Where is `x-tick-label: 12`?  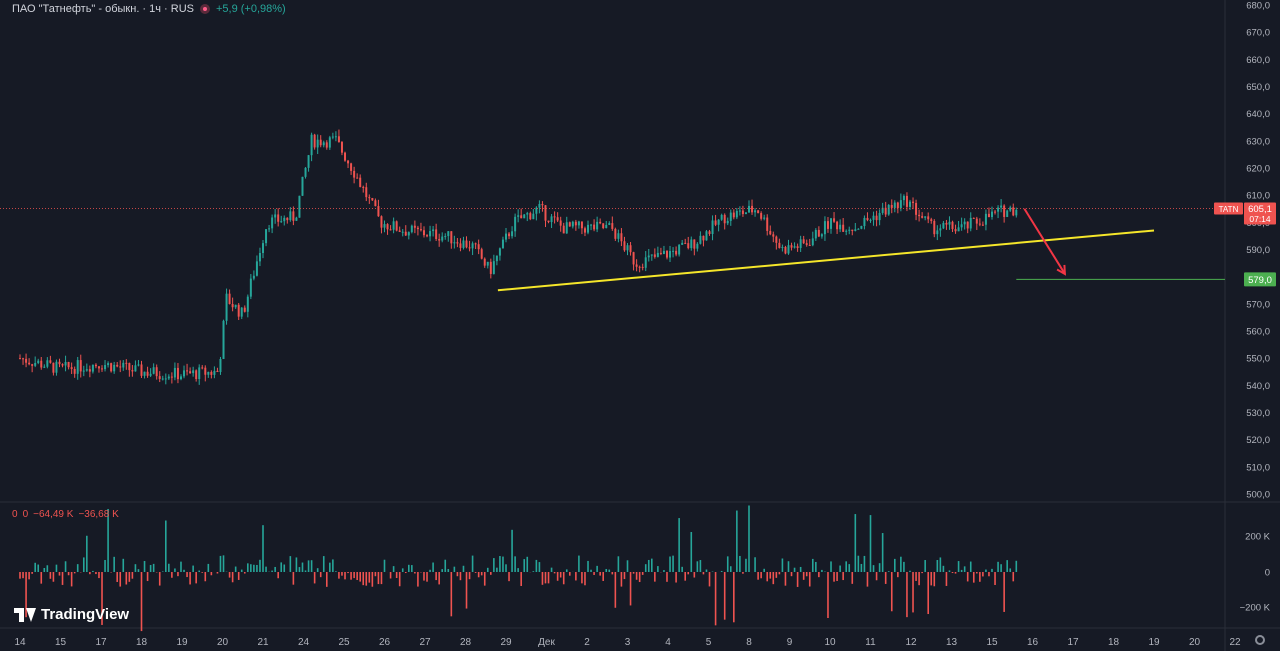
x-tick-label: 12 is located at coordinates (911, 642).